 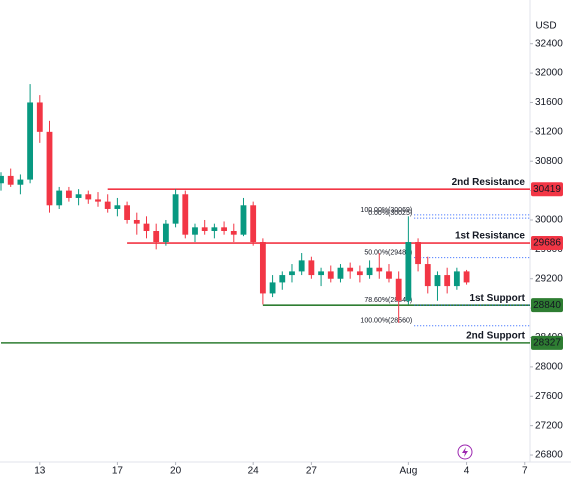 What do you see at coordinates (490, 236) in the screenshot?
I see `level-name: 1st Resistance` at bounding box center [490, 236].